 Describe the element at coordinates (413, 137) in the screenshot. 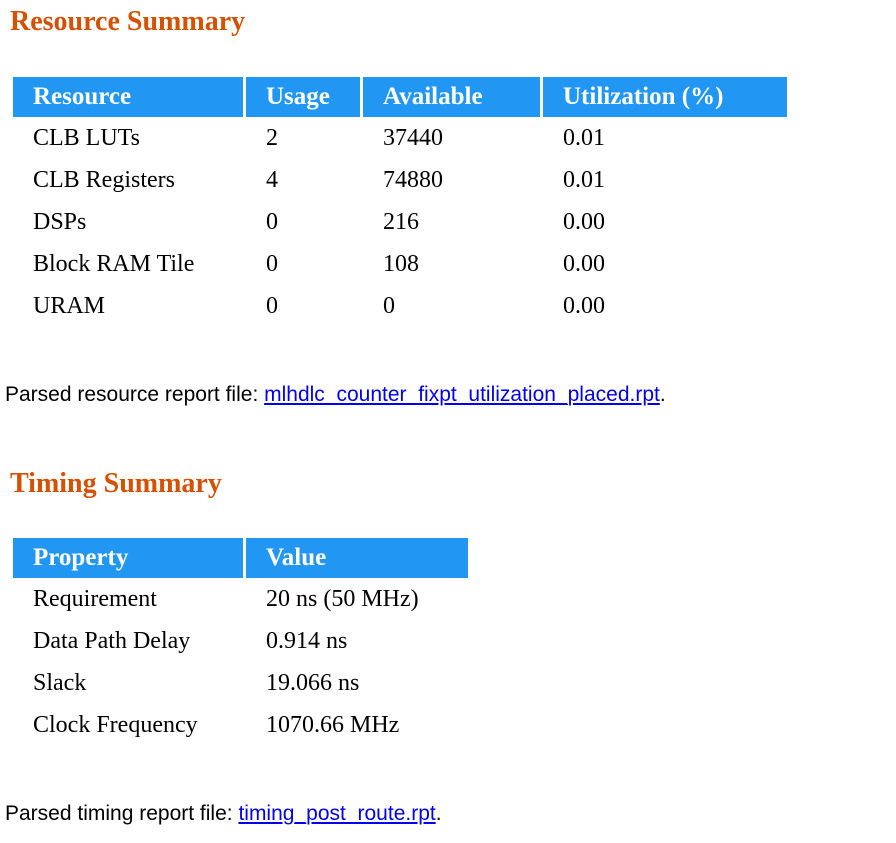

I see `table-cell: 37440` at that location.